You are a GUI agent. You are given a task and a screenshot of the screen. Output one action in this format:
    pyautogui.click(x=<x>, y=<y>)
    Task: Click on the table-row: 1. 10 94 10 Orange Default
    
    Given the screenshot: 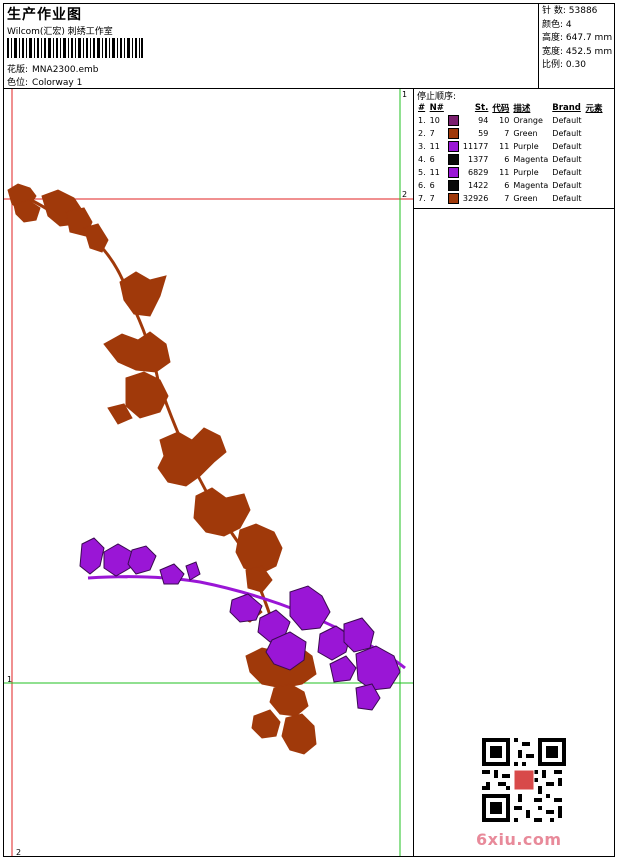 What is the action you would take?
    pyautogui.click(x=510, y=120)
    